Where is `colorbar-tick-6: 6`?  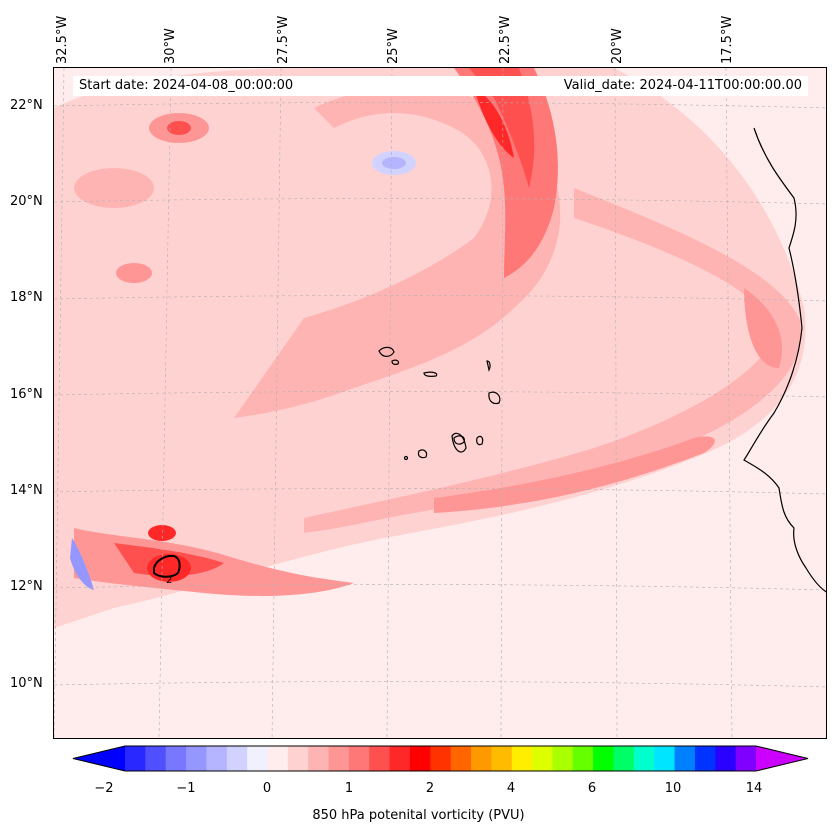 colorbar-tick-6: 6 is located at coordinates (592, 788).